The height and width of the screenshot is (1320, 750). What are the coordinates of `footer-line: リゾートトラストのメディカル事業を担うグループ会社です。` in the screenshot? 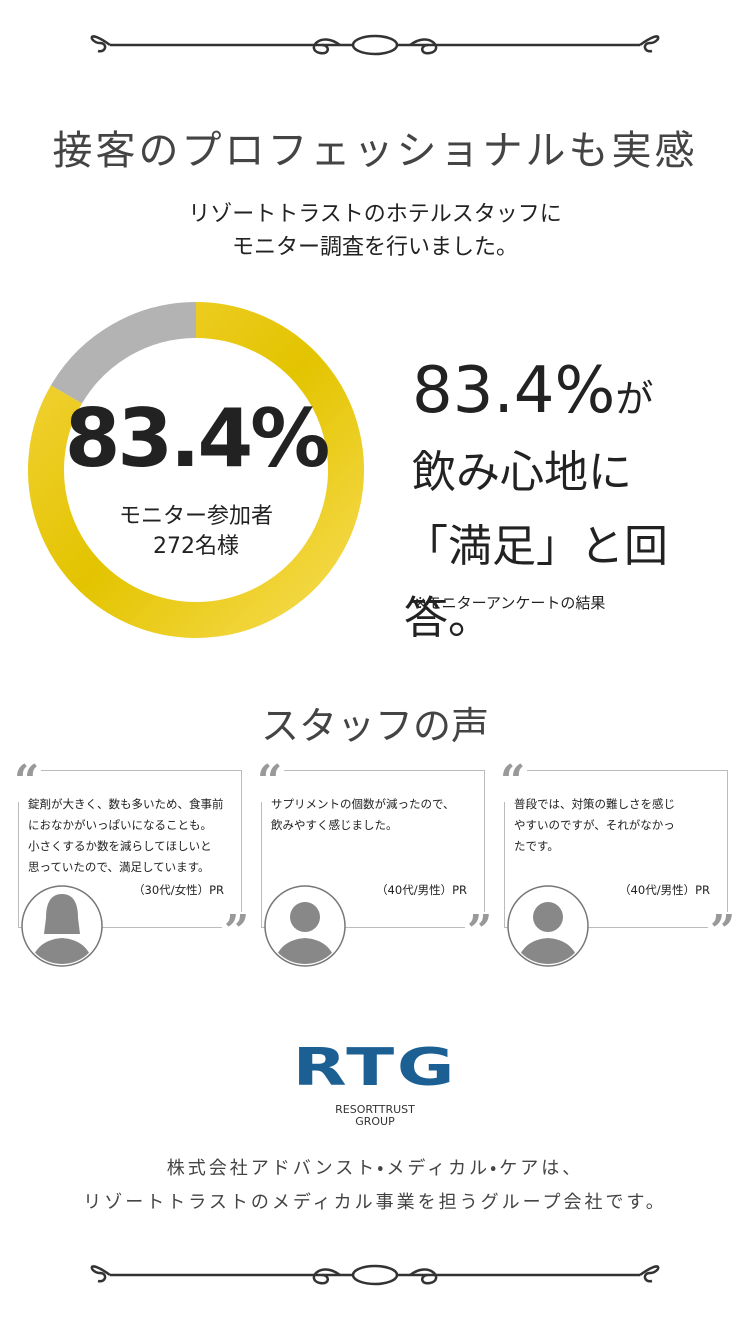 It's located at (375, 1202).